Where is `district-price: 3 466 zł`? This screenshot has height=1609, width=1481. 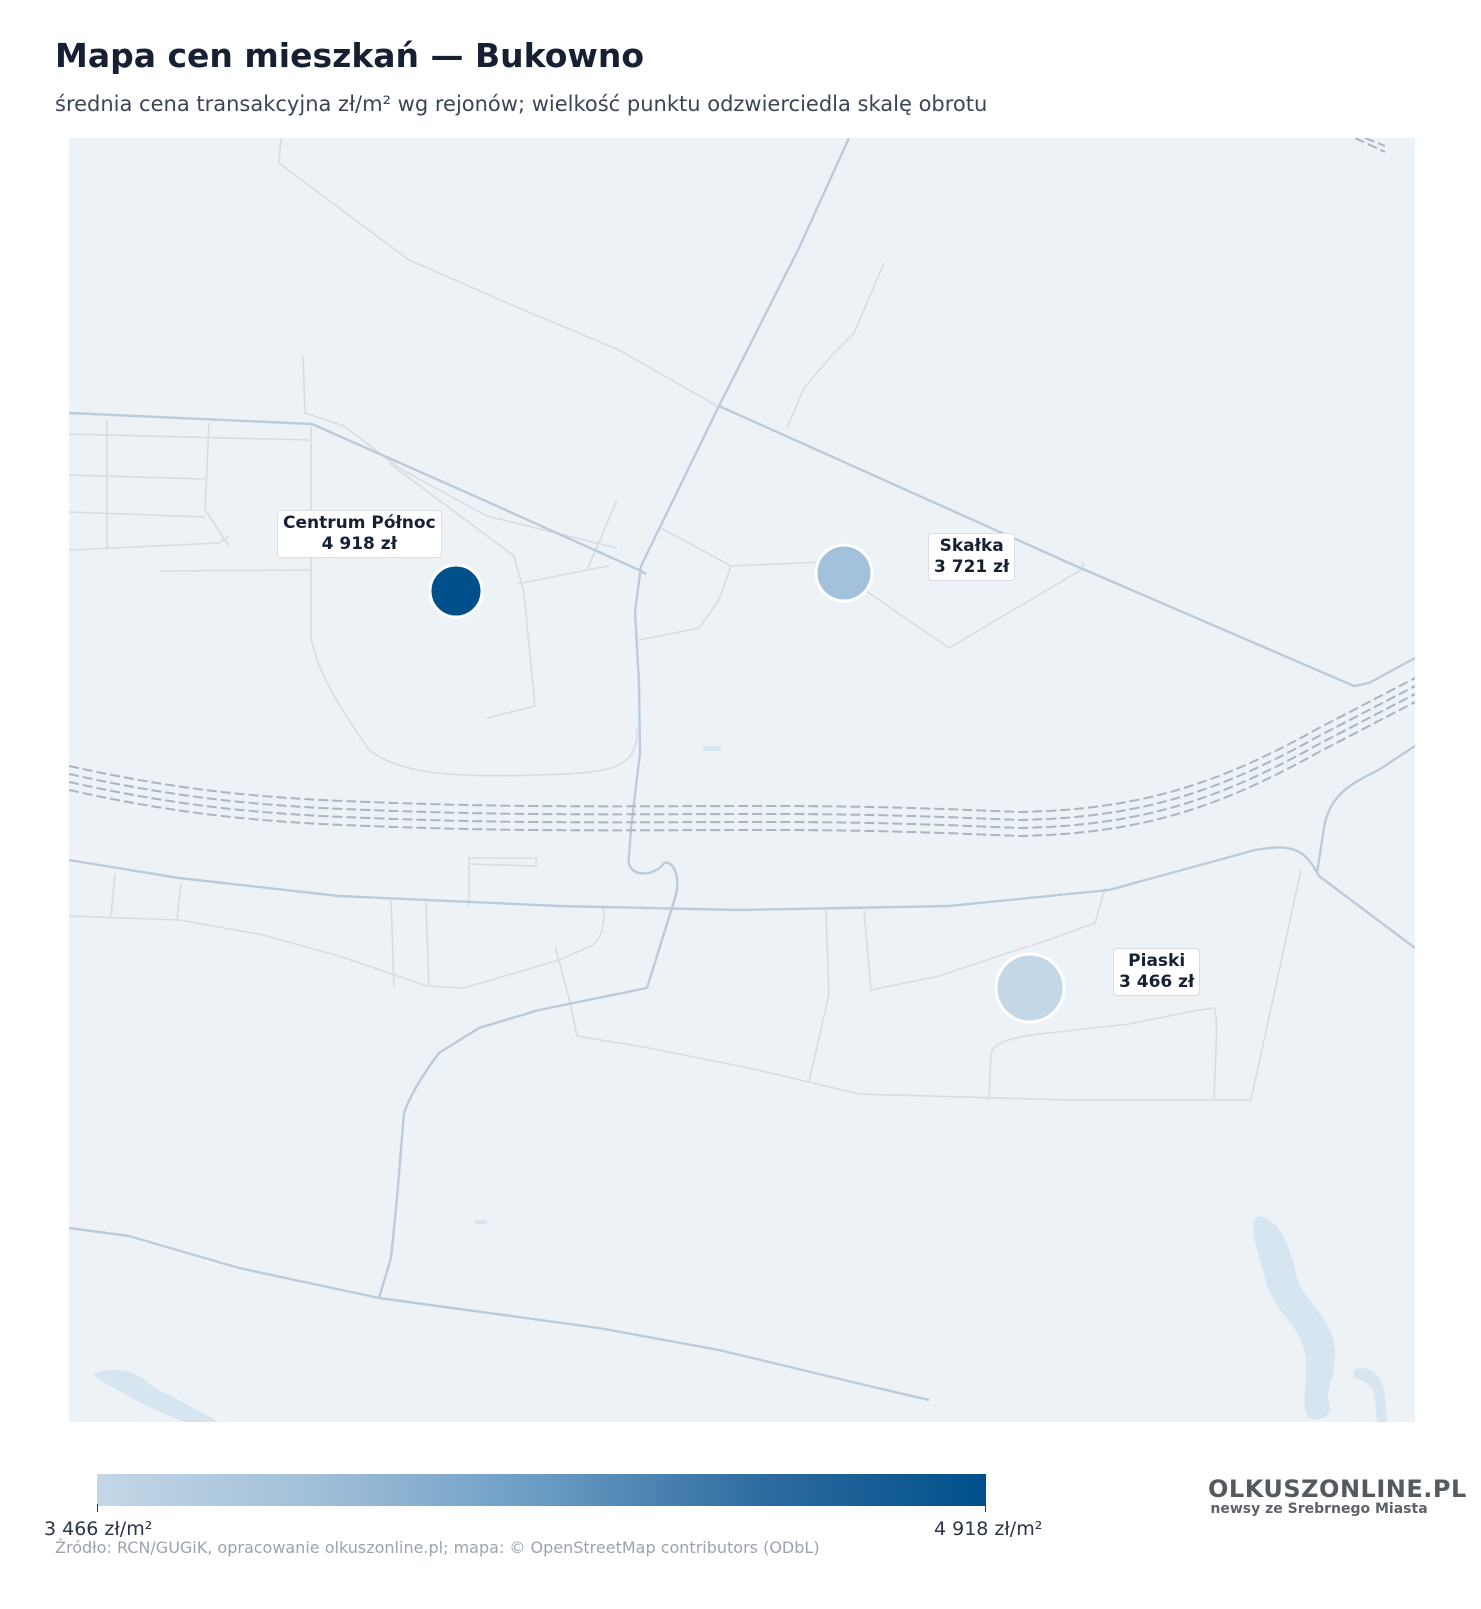 district-price: 3 466 zł is located at coordinates (1157, 982).